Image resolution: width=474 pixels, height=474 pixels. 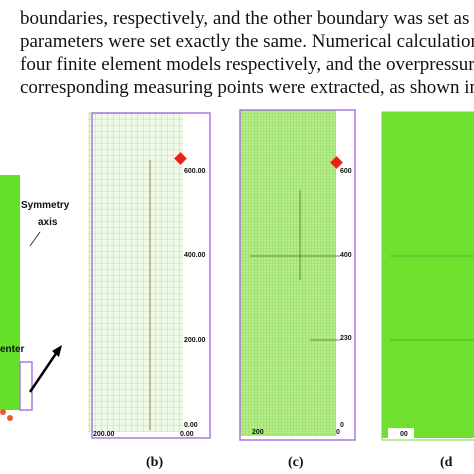 I want to click on x-label: 200.00, so click(x=104, y=434).